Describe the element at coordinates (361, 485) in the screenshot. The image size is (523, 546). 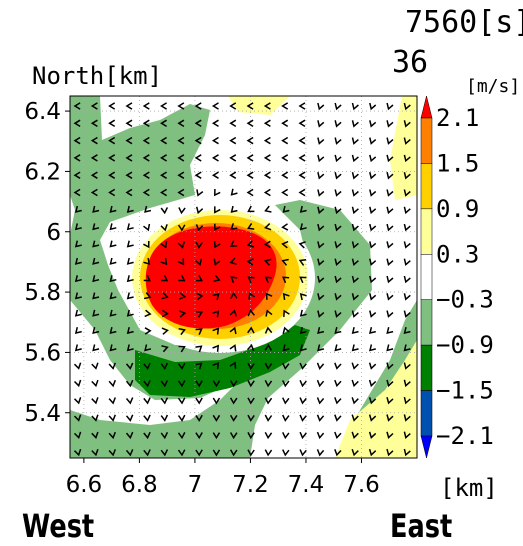
I see `x-tick-label: 7.6` at that location.